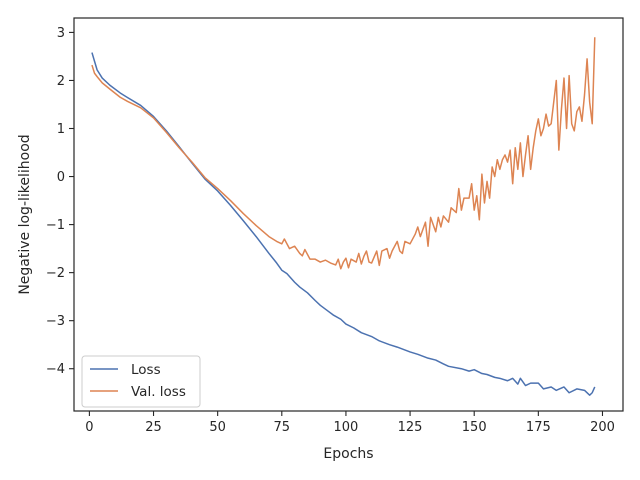 This screenshot has height=480, width=640. I want to click on x-axis-label: Epochs, so click(348, 454).